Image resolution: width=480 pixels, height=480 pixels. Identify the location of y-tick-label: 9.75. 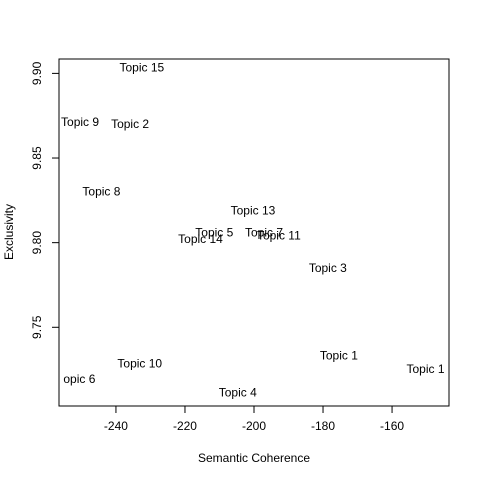
(37, 327).